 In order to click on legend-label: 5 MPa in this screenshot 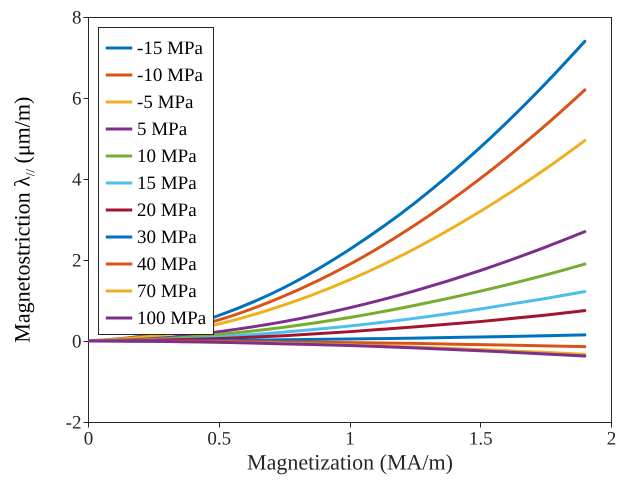, I will do `click(162, 129)`.